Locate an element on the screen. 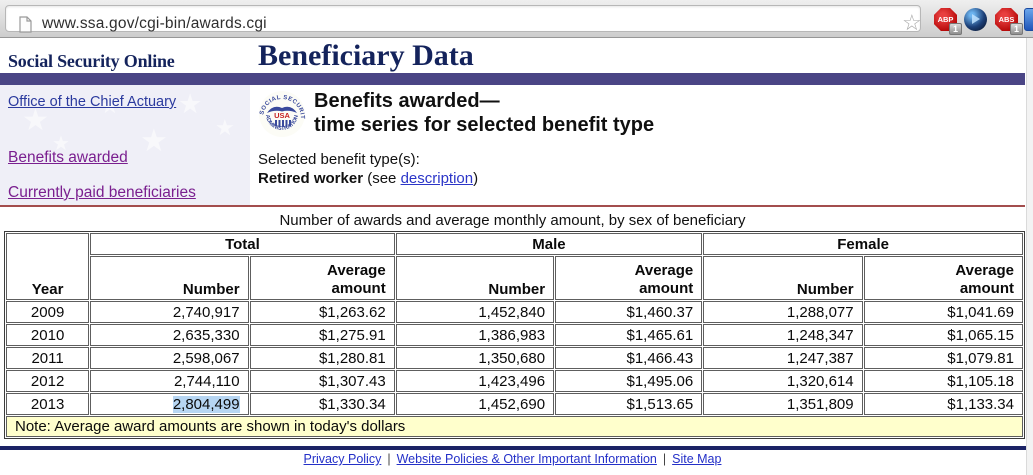 This screenshot has width=1033, height=475. description-link: description is located at coordinates (437, 178).